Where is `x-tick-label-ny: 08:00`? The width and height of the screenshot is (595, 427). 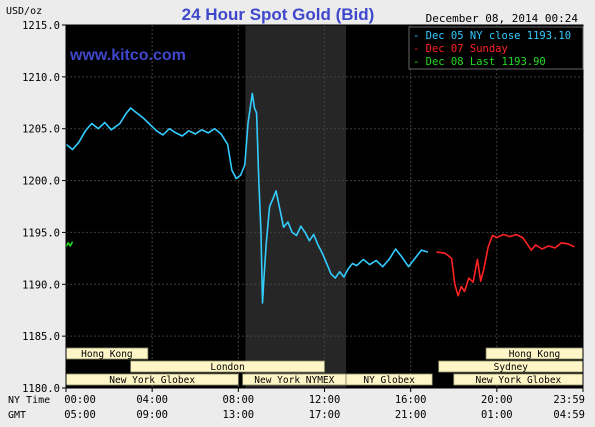 x-tick-label-ny: 08:00 is located at coordinates (239, 400).